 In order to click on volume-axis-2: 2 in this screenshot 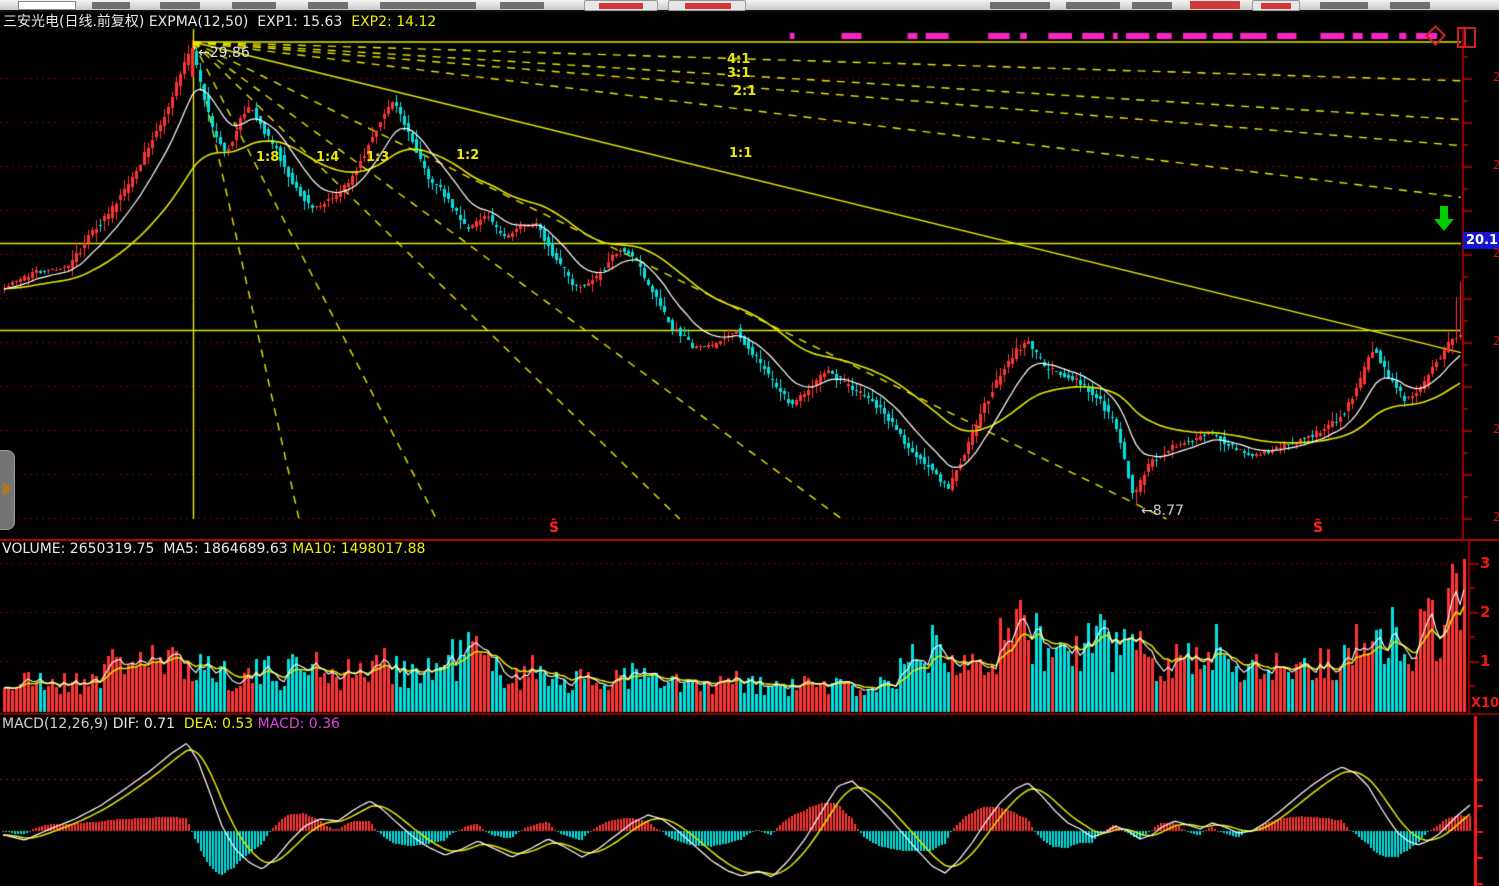, I will do `click(1485, 612)`.